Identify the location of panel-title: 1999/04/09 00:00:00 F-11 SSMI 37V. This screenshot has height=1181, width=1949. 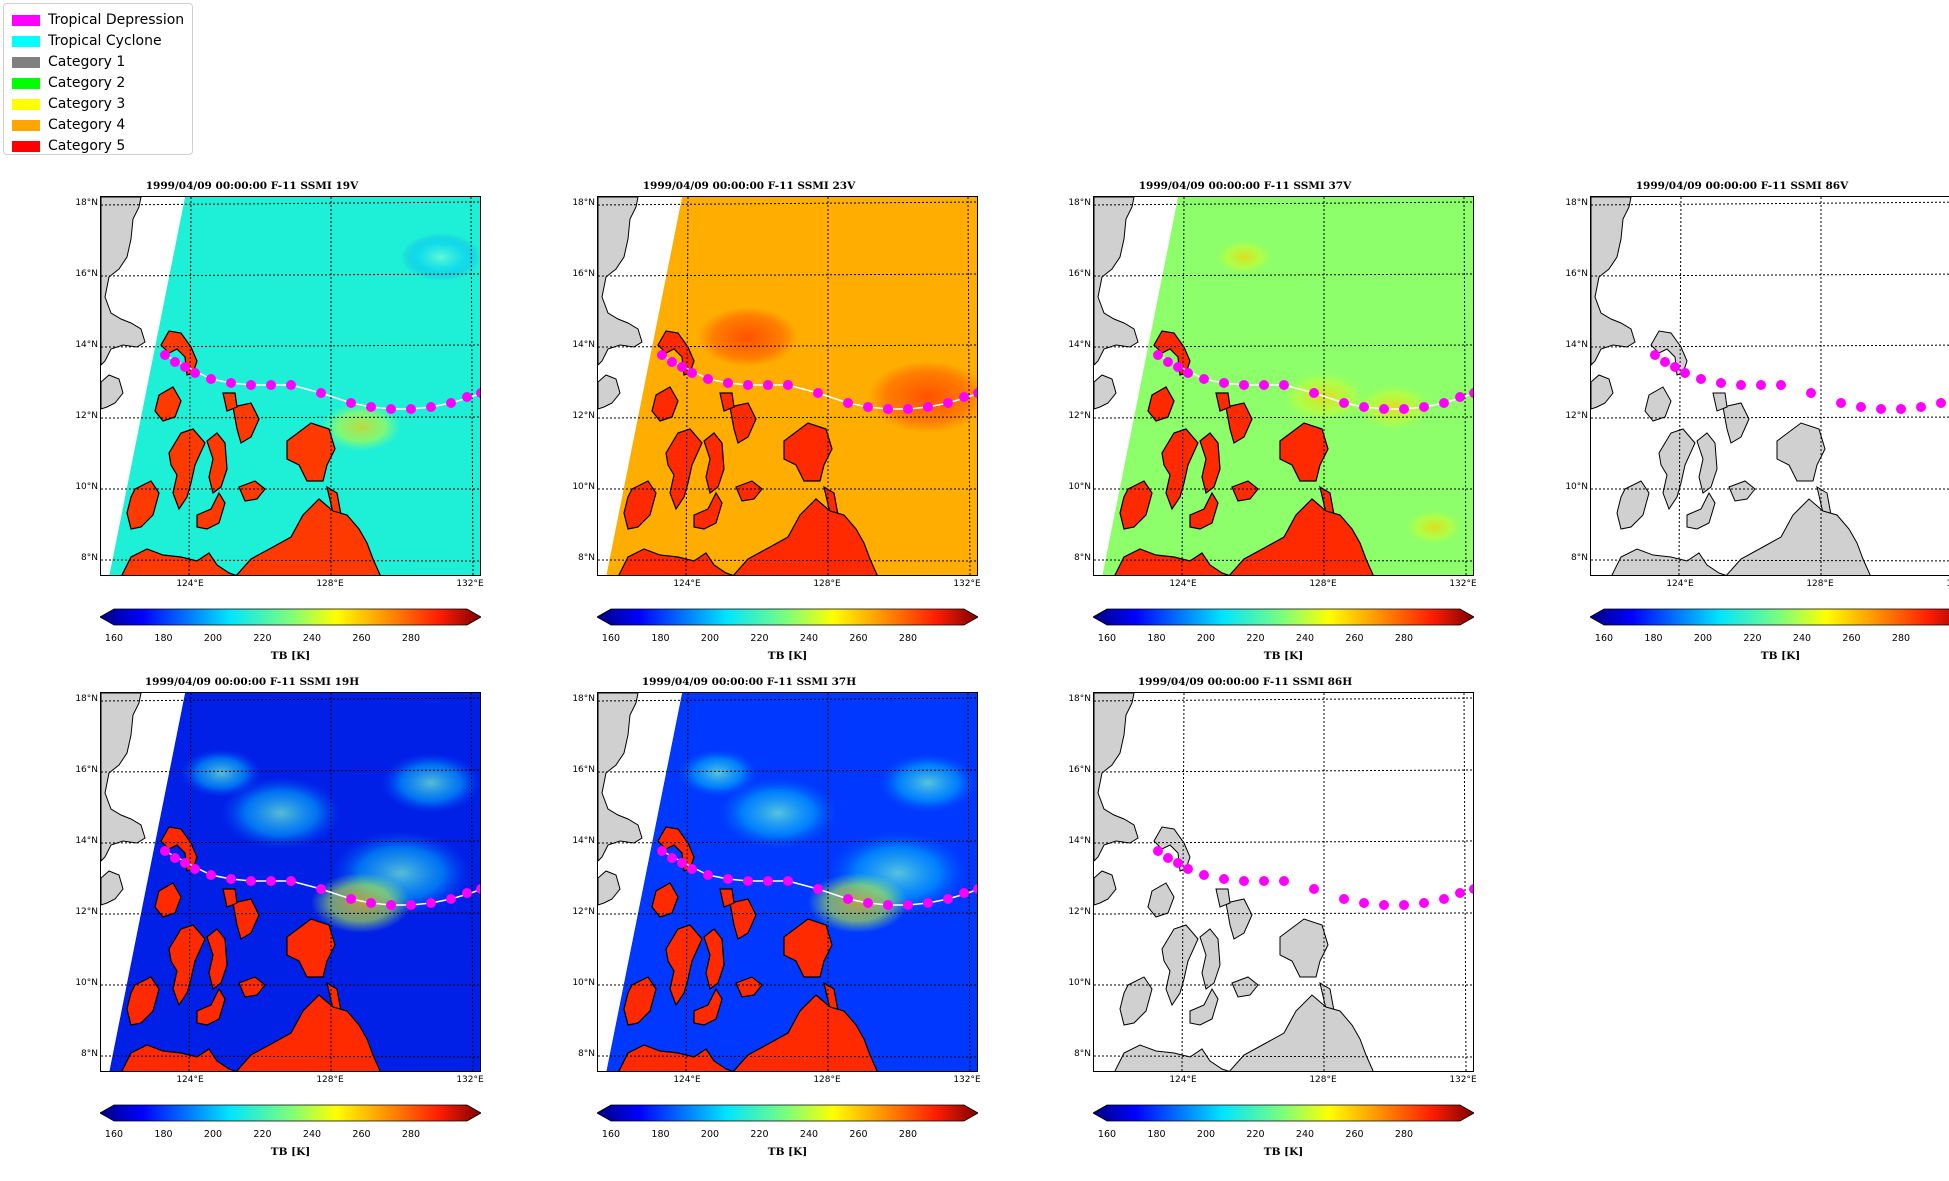
(1245, 186).